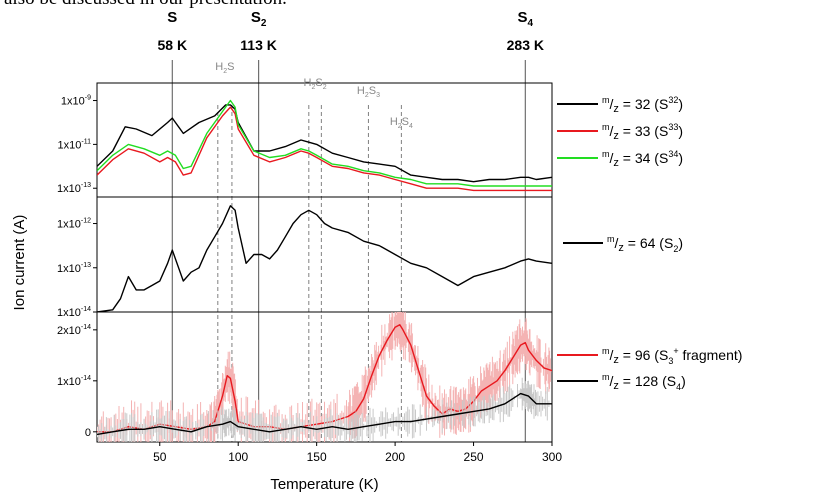 This screenshot has width=825, height=497. What do you see at coordinates (526, 19) in the screenshot?
I see `peak-label: S4` at bounding box center [526, 19].